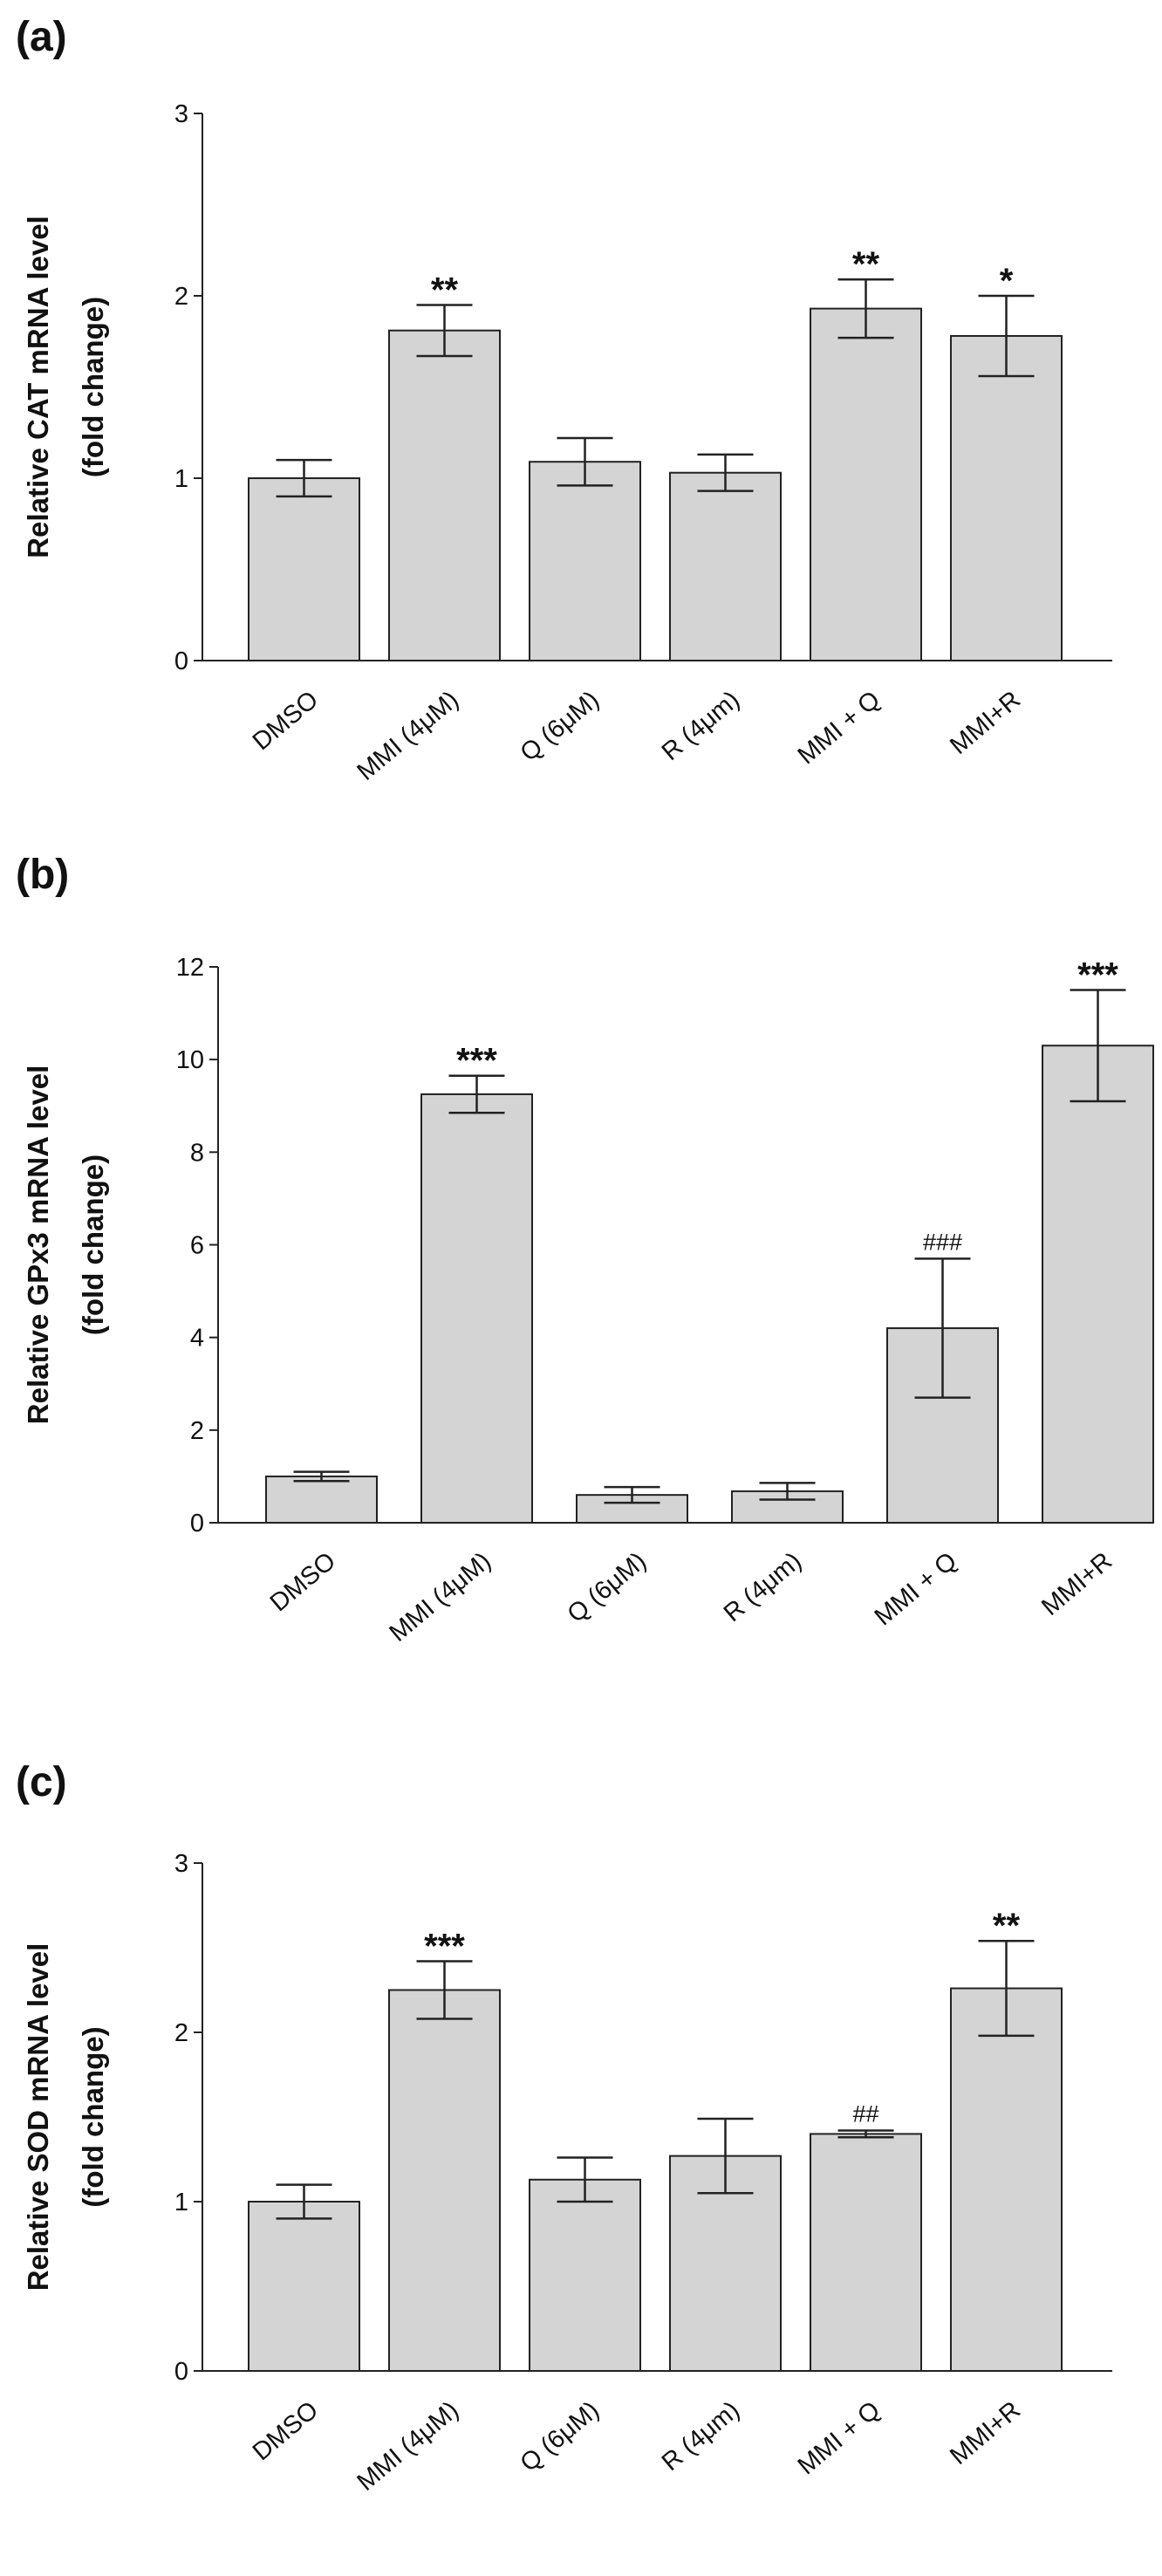 Image resolution: width=1162 pixels, height=2576 pixels. I want to click on significance-label-5: **, so click(1007, 1926).